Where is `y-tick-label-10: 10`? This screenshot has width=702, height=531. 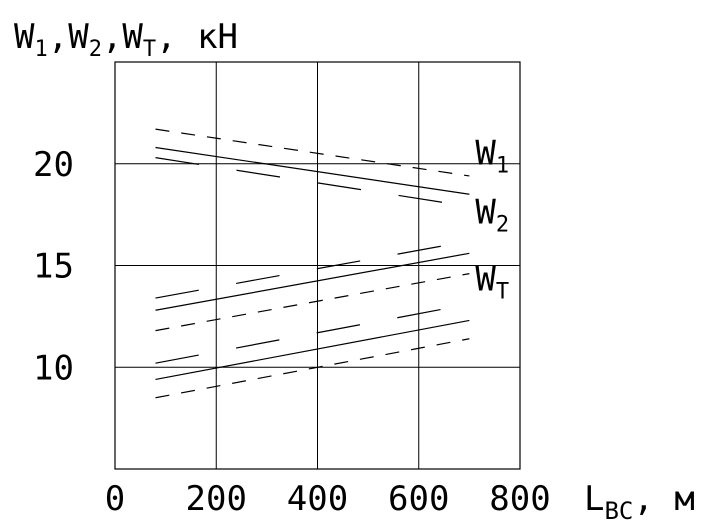 y-tick-label-10: 10 is located at coordinates (53, 368).